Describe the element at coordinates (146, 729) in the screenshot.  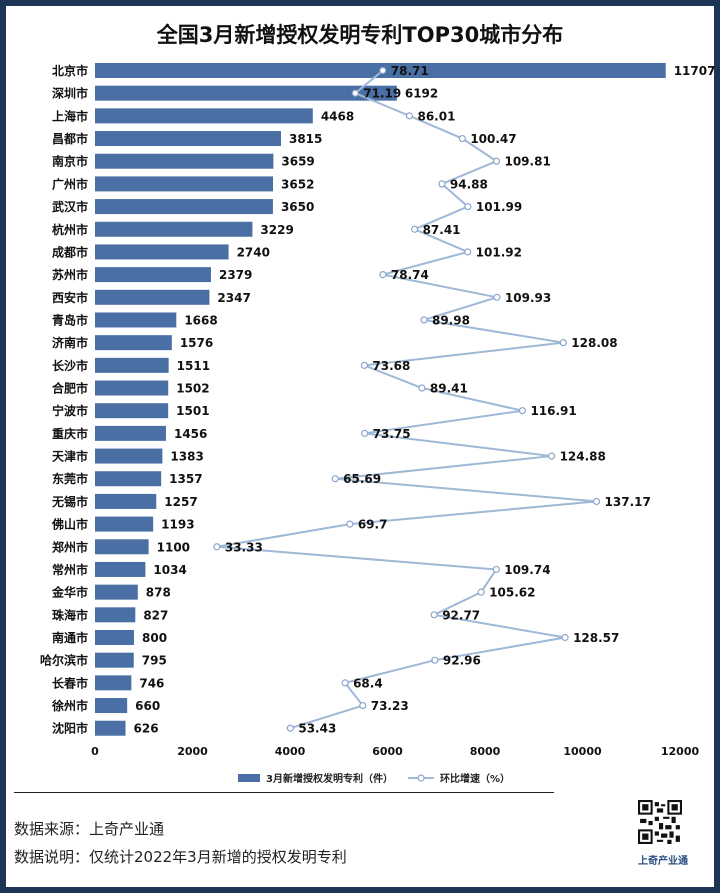
I see `bar-value-label: 626` at that location.